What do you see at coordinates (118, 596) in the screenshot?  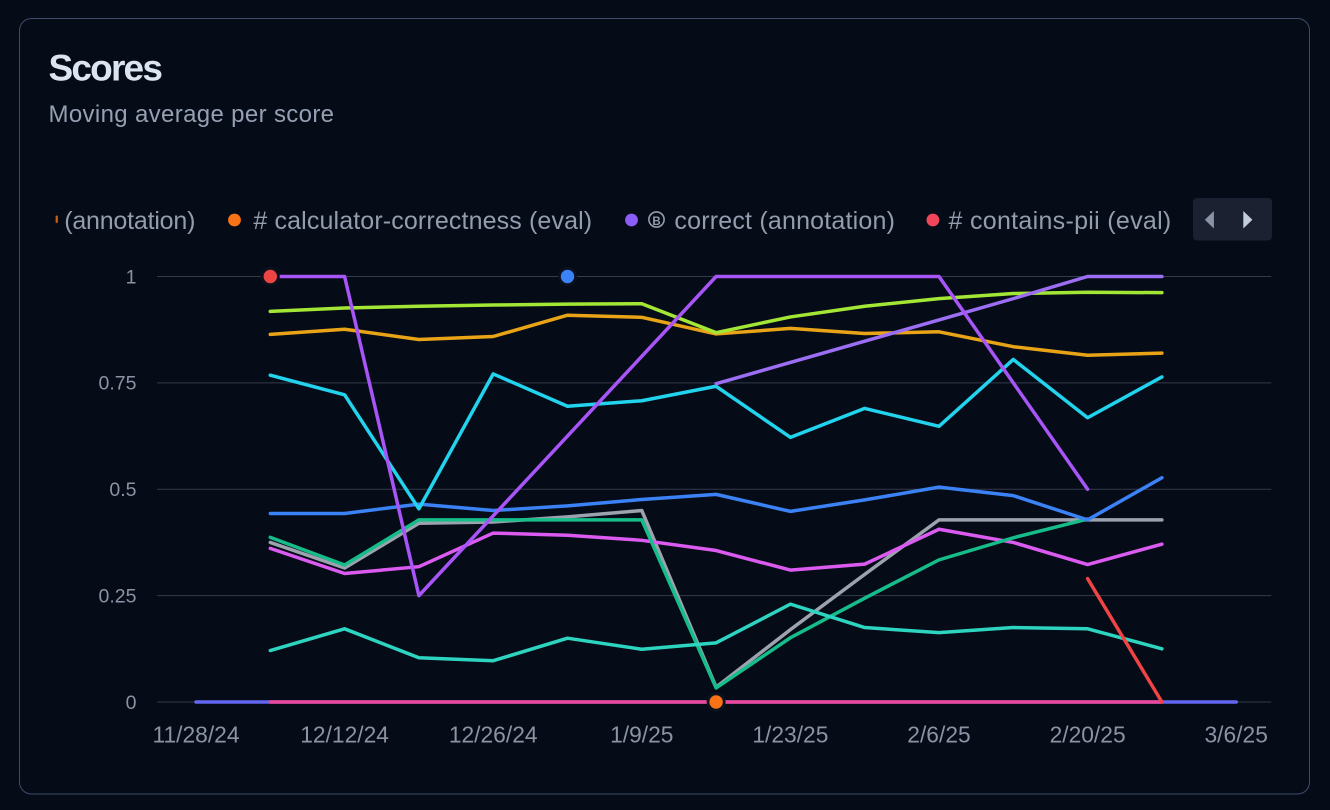 I see `svg-text: 0.25` at bounding box center [118, 596].